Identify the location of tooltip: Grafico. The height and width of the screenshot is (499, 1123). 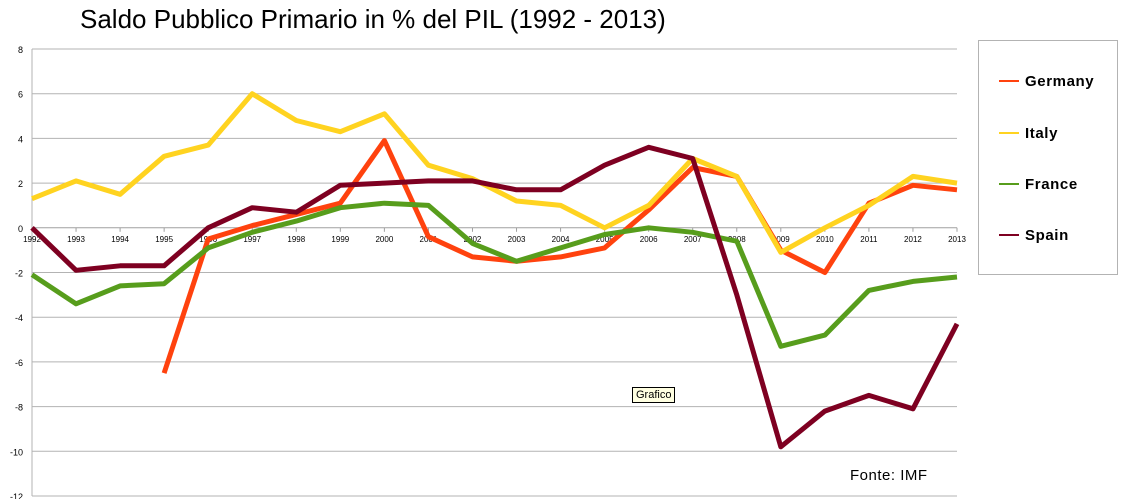
(654, 395).